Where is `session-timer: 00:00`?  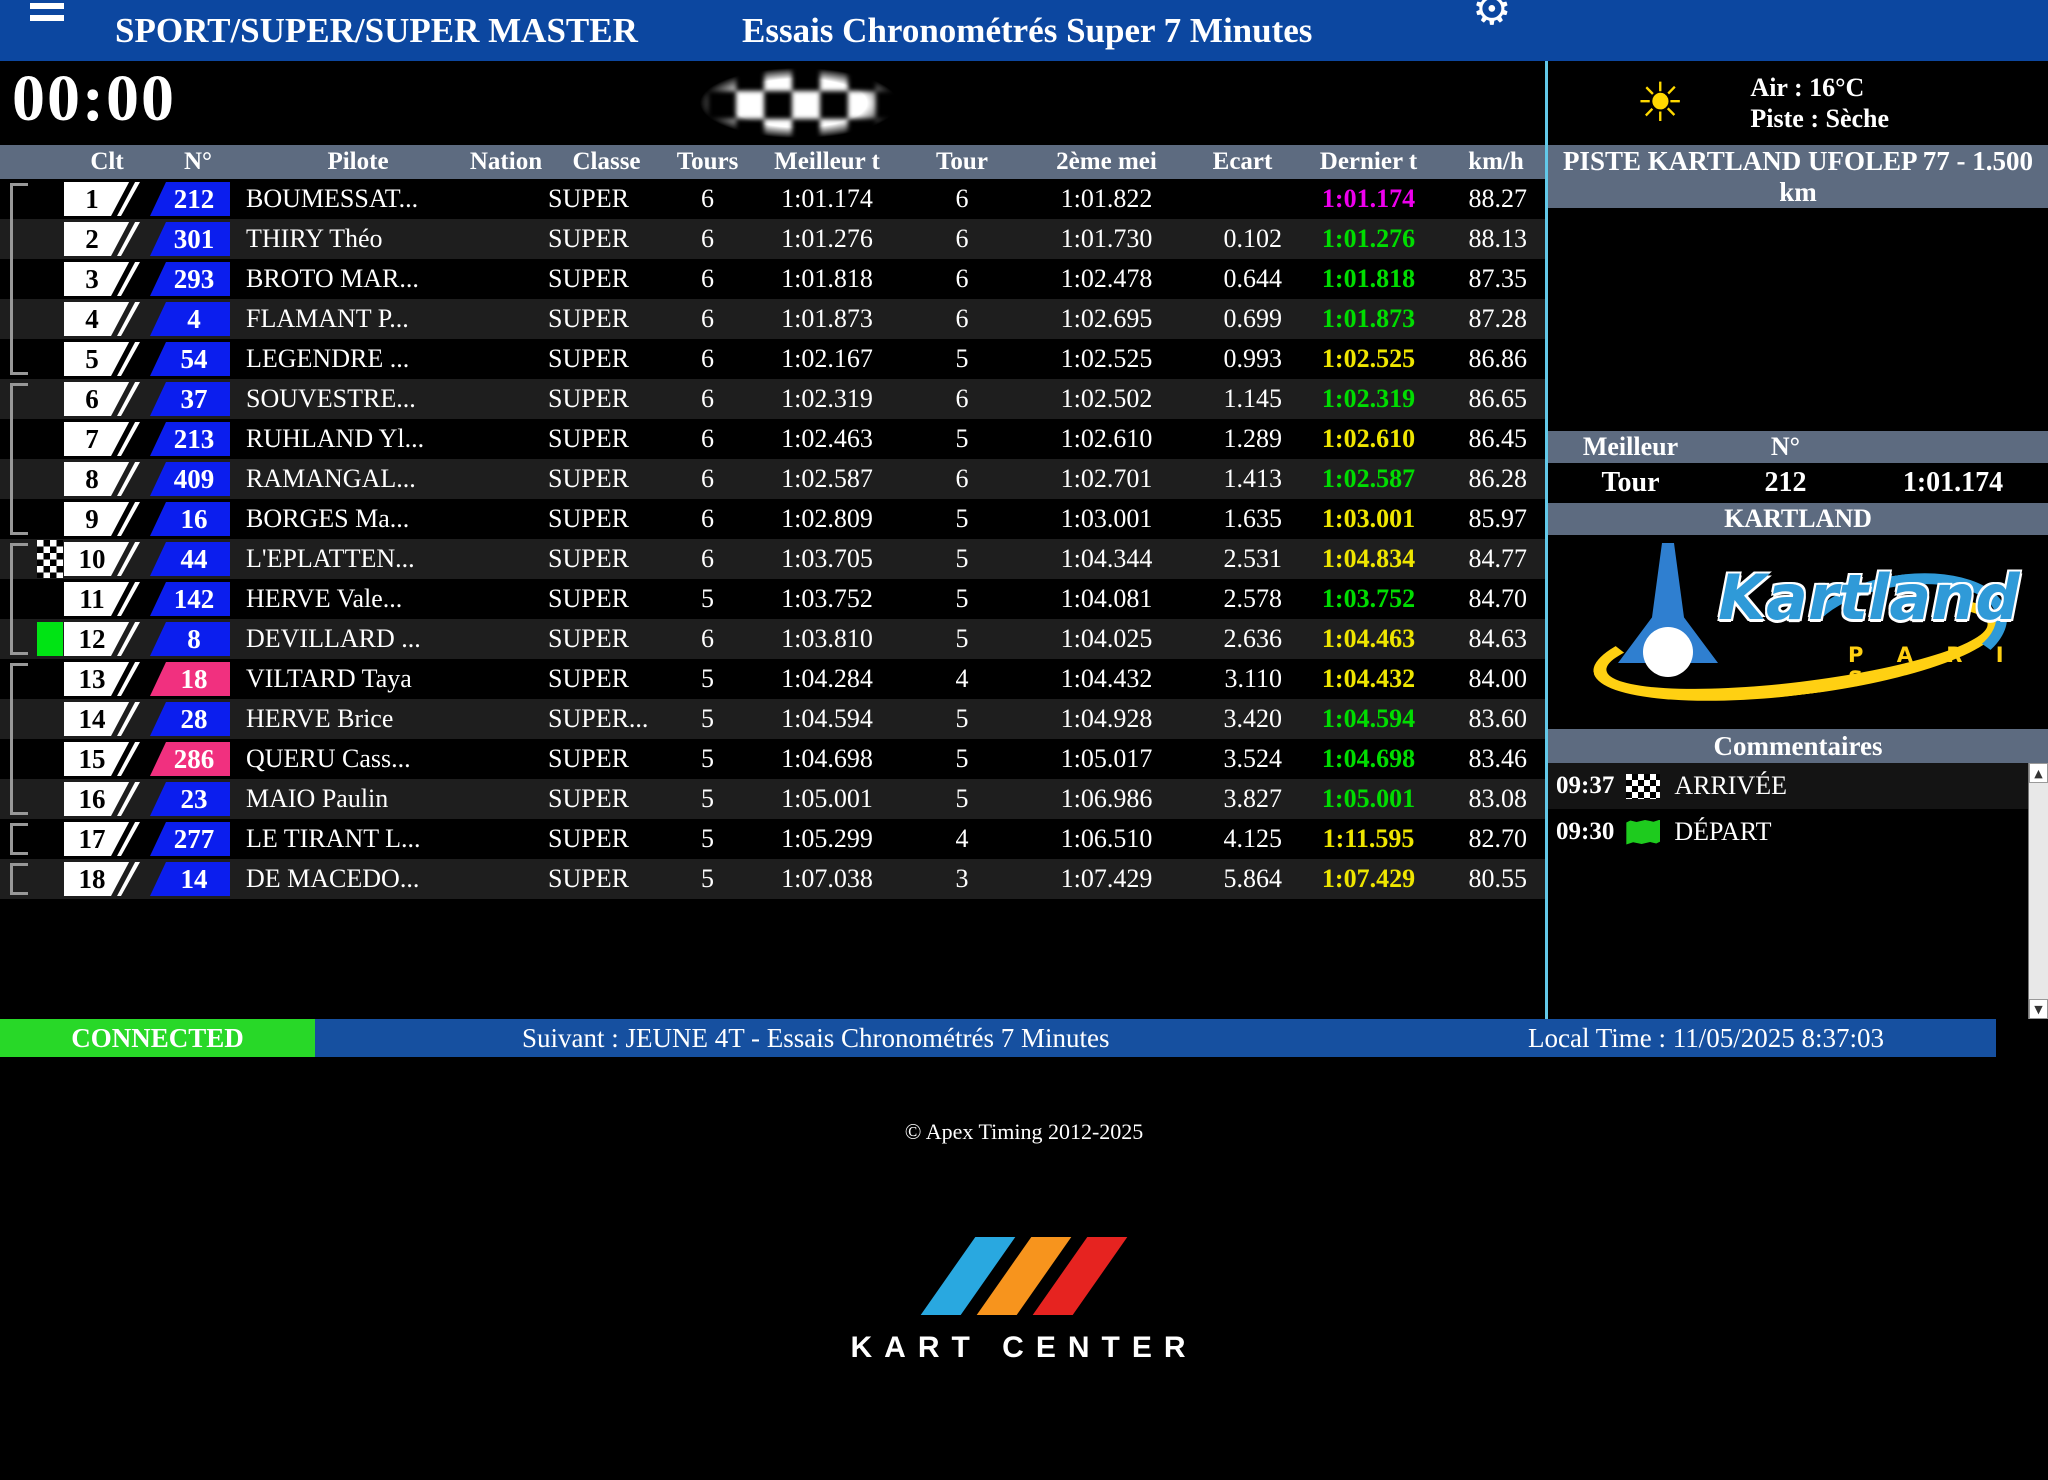
session-timer: 00:00 is located at coordinates (94, 98).